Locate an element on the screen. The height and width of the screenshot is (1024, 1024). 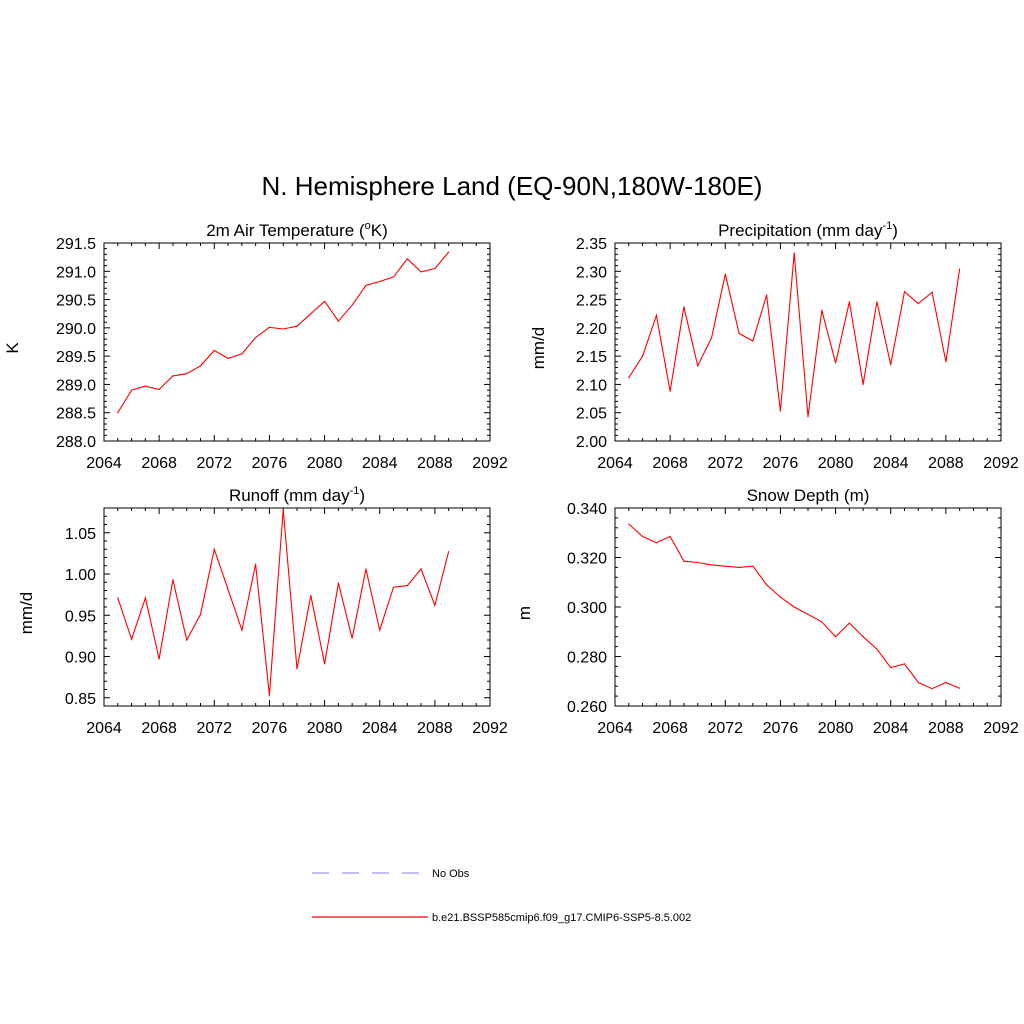
y-tick-label: 2.15 is located at coordinates (591, 357).